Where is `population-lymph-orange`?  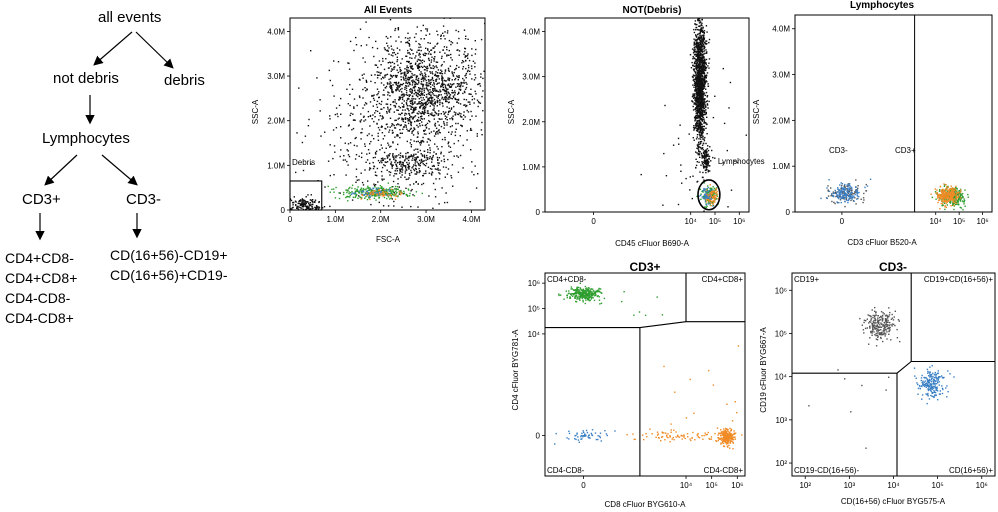
population-lymph-orange is located at coordinates (381, 194).